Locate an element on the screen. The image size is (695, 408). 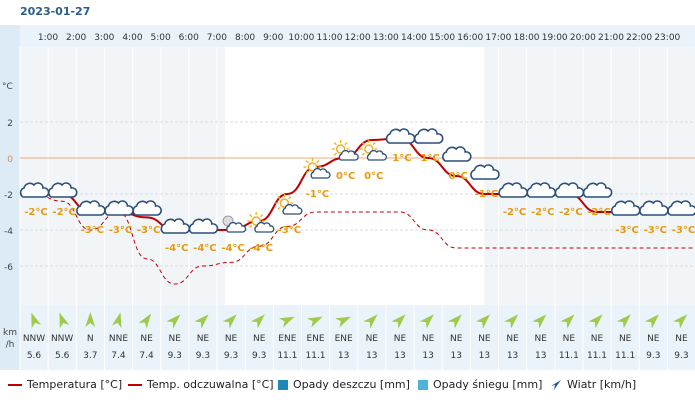
moon-cloud-icon is located at coordinates (234, 224).